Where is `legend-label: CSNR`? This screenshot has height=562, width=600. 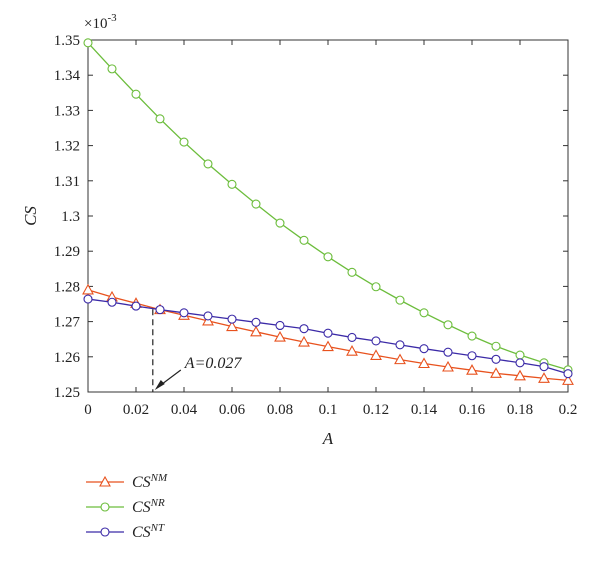 legend-label: CSNR is located at coordinates (148, 506).